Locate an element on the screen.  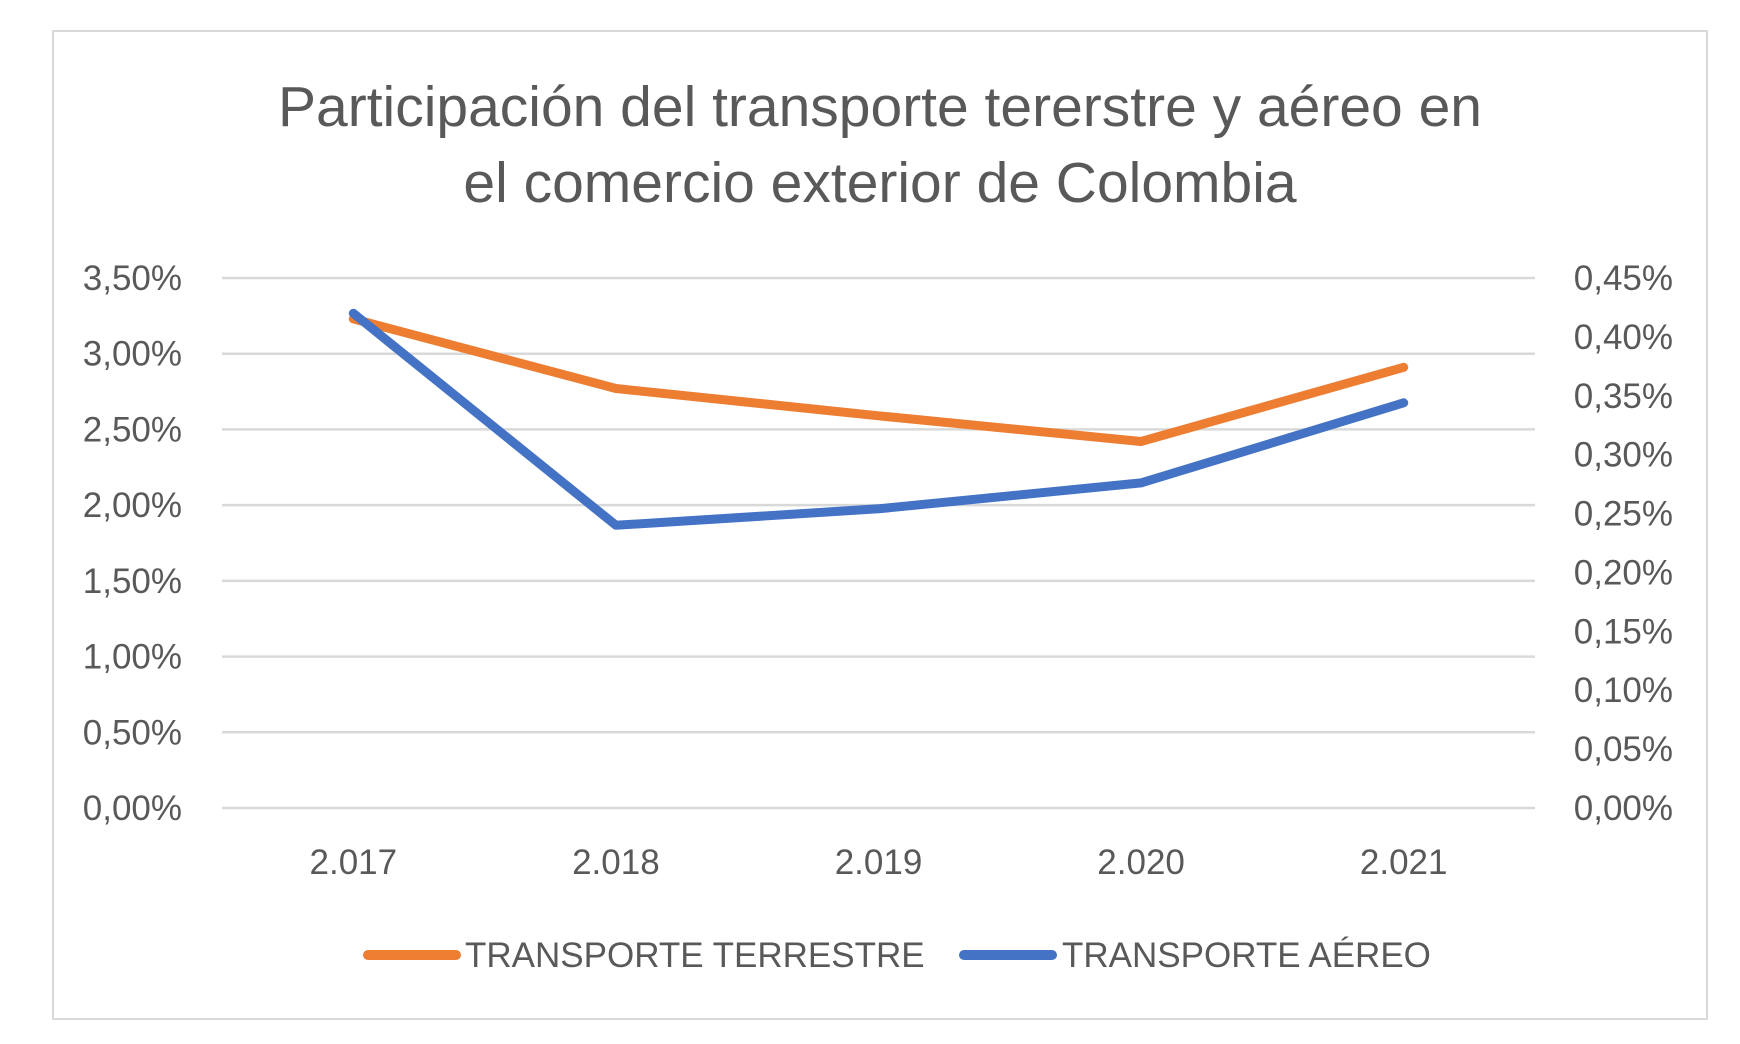
x-tick-label: 2.018 is located at coordinates (616, 862).